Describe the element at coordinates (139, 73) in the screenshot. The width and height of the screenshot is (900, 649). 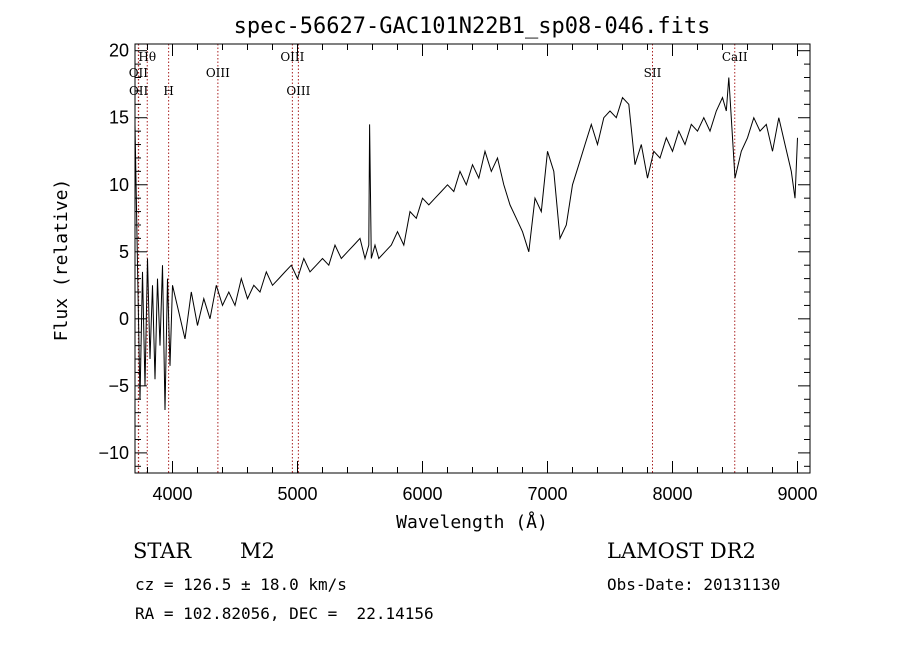
I see `spectral-line-label: OII` at that location.